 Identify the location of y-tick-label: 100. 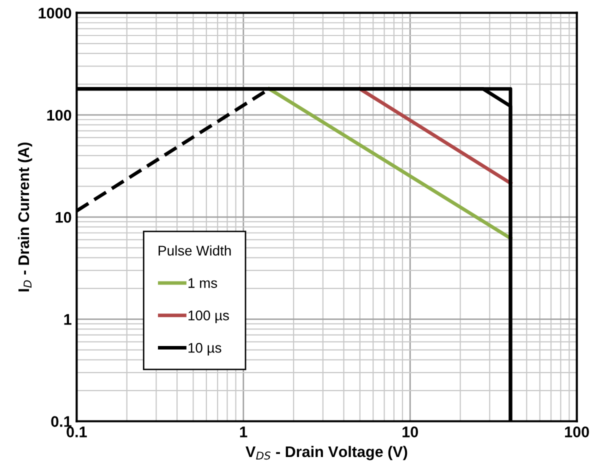
(59, 115).